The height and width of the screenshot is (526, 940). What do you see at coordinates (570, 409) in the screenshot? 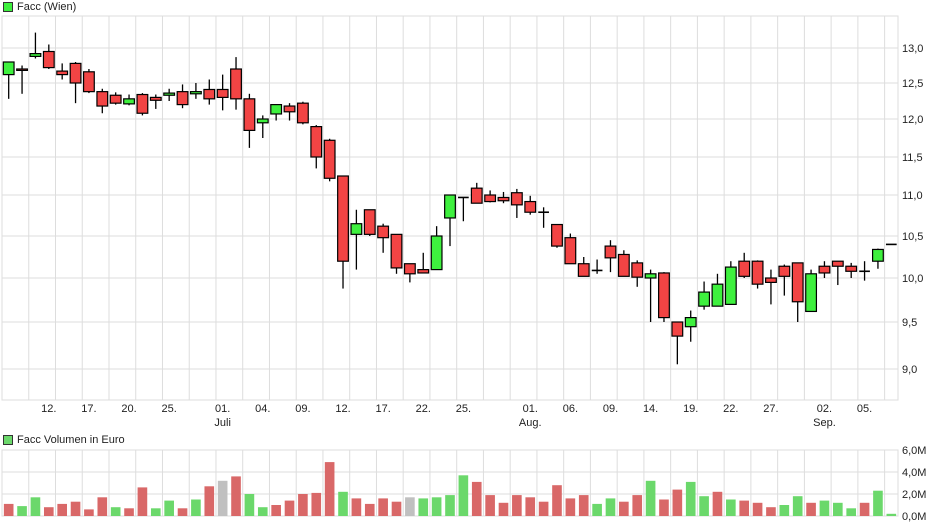
I see `price-x-tick: 06.` at bounding box center [570, 409].